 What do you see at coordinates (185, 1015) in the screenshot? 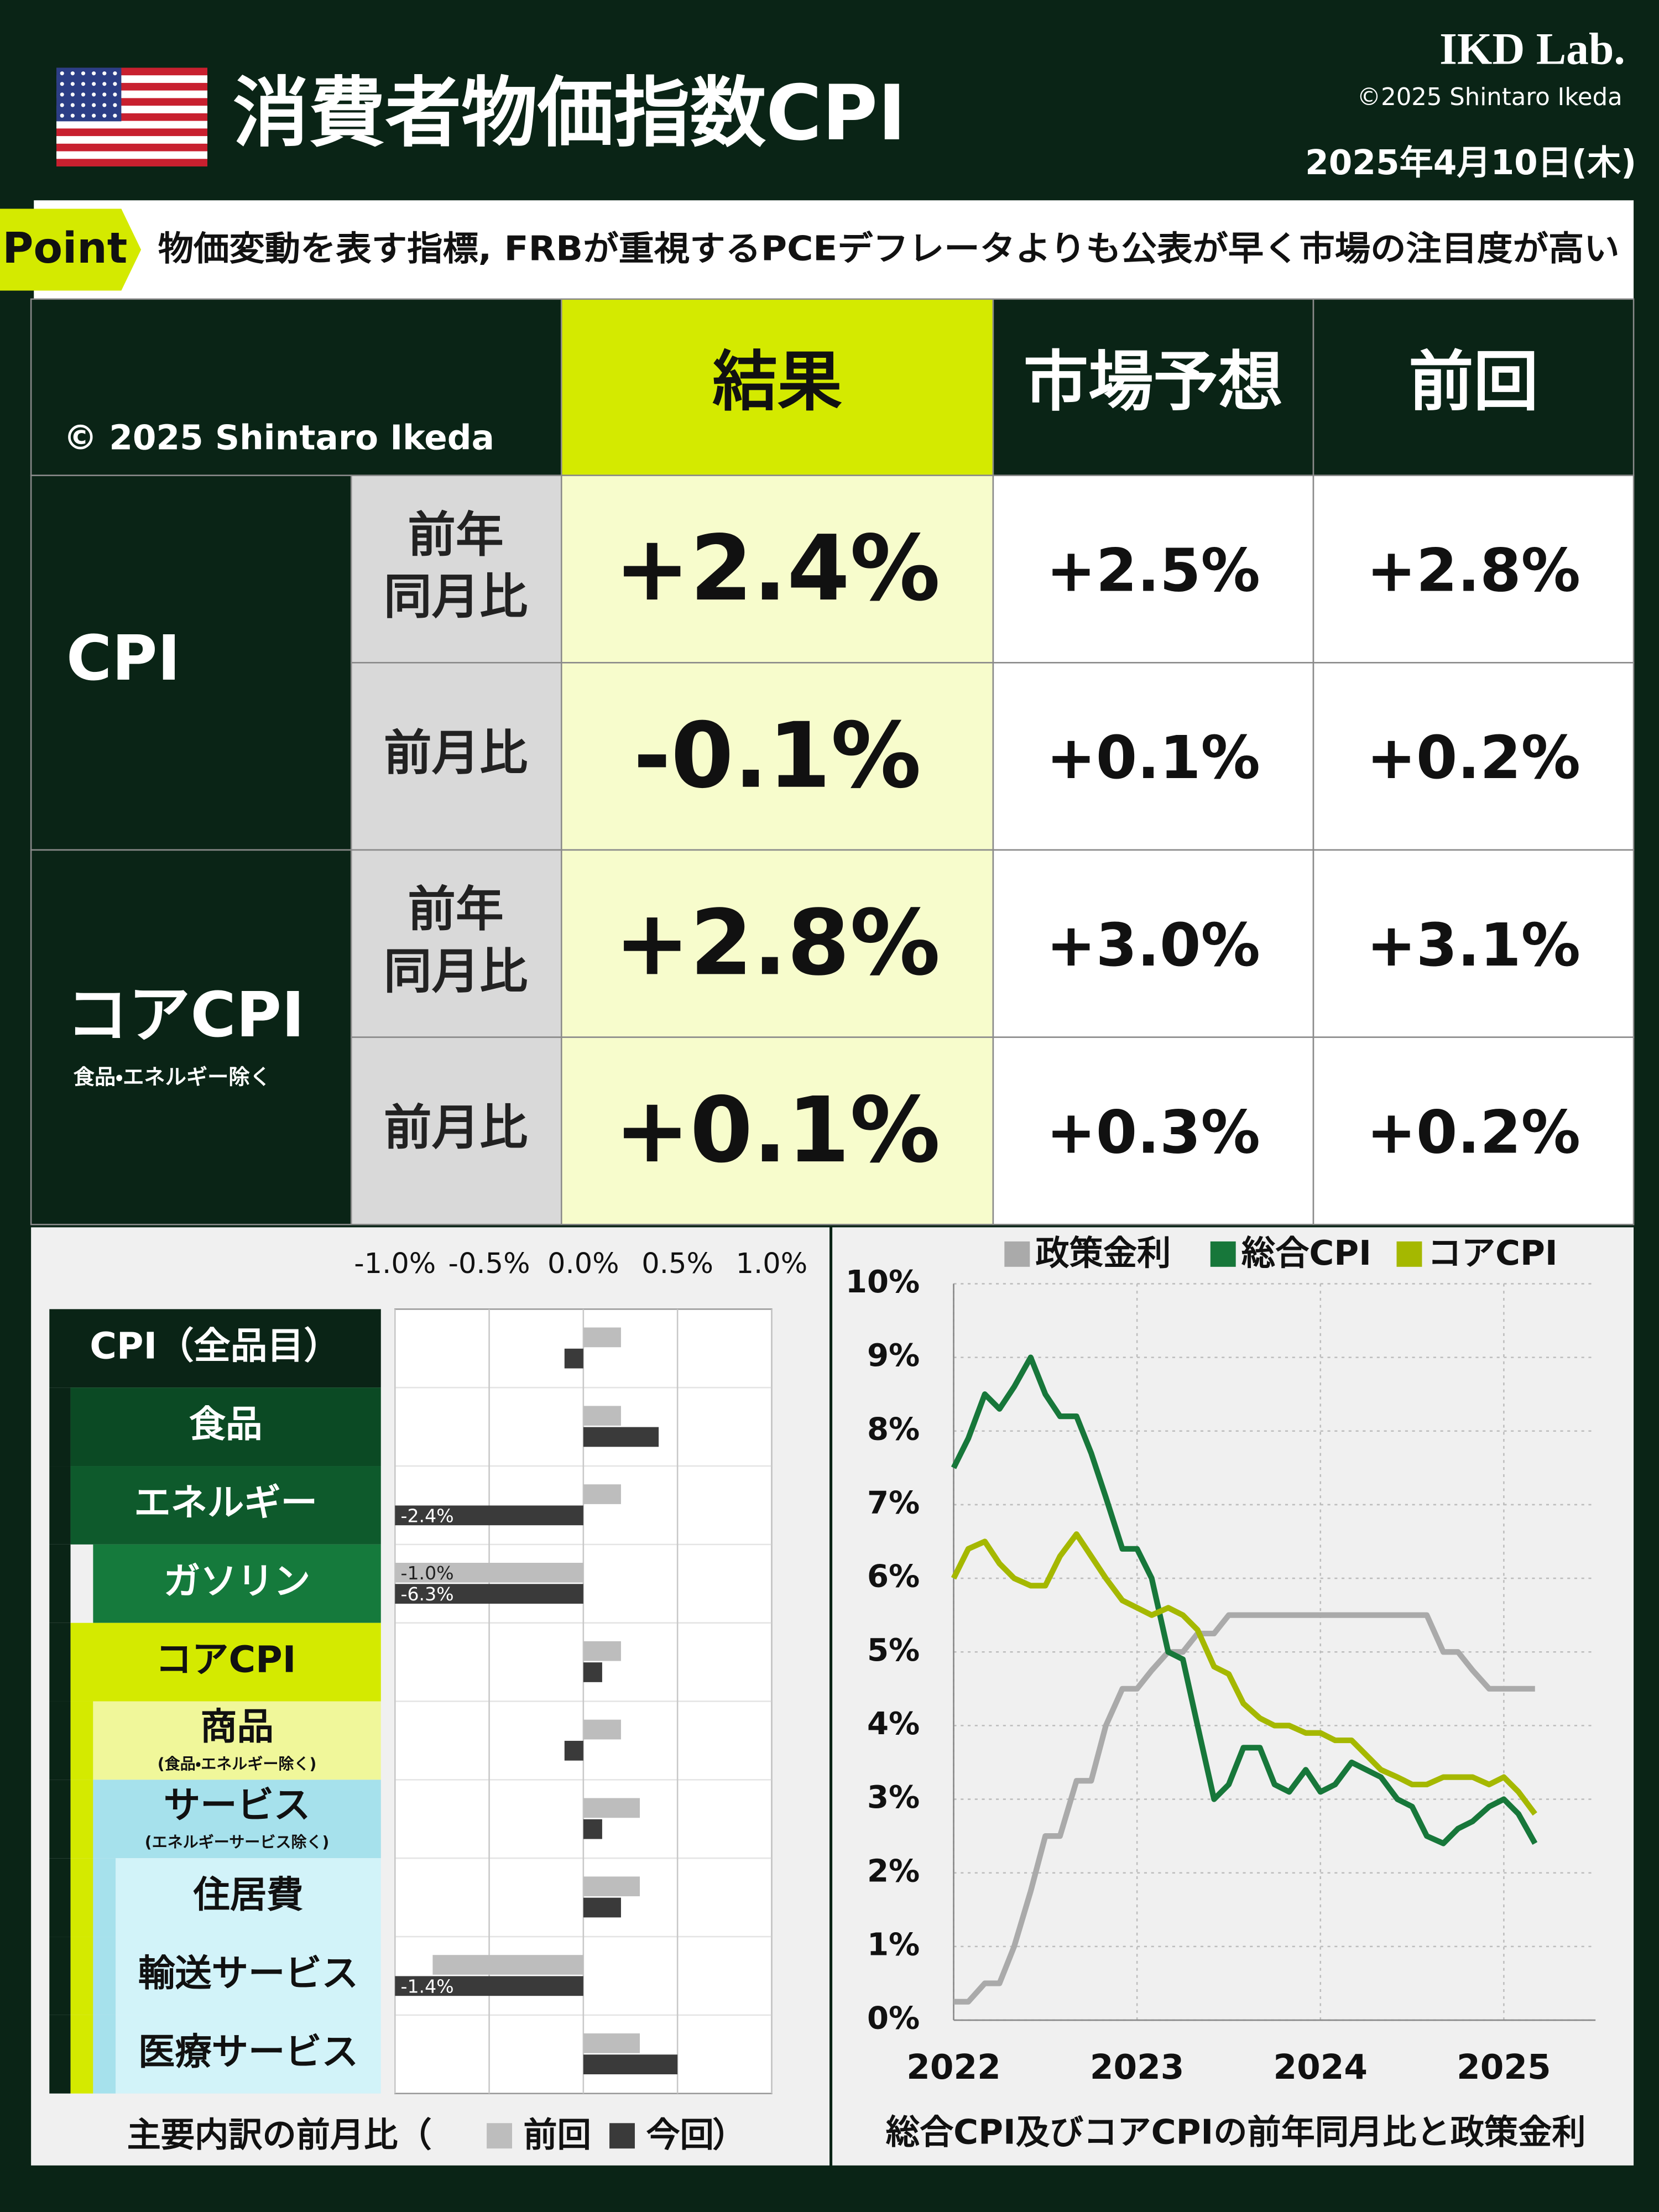
I see `group-name: コアCPI` at bounding box center [185, 1015].